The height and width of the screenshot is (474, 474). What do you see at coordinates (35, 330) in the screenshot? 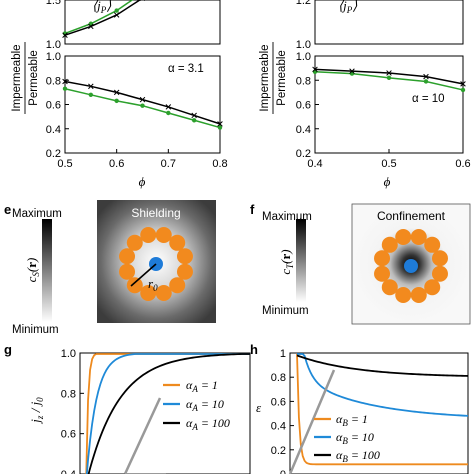
I see `colorbar-e-min: Minimum` at bounding box center [35, 330].